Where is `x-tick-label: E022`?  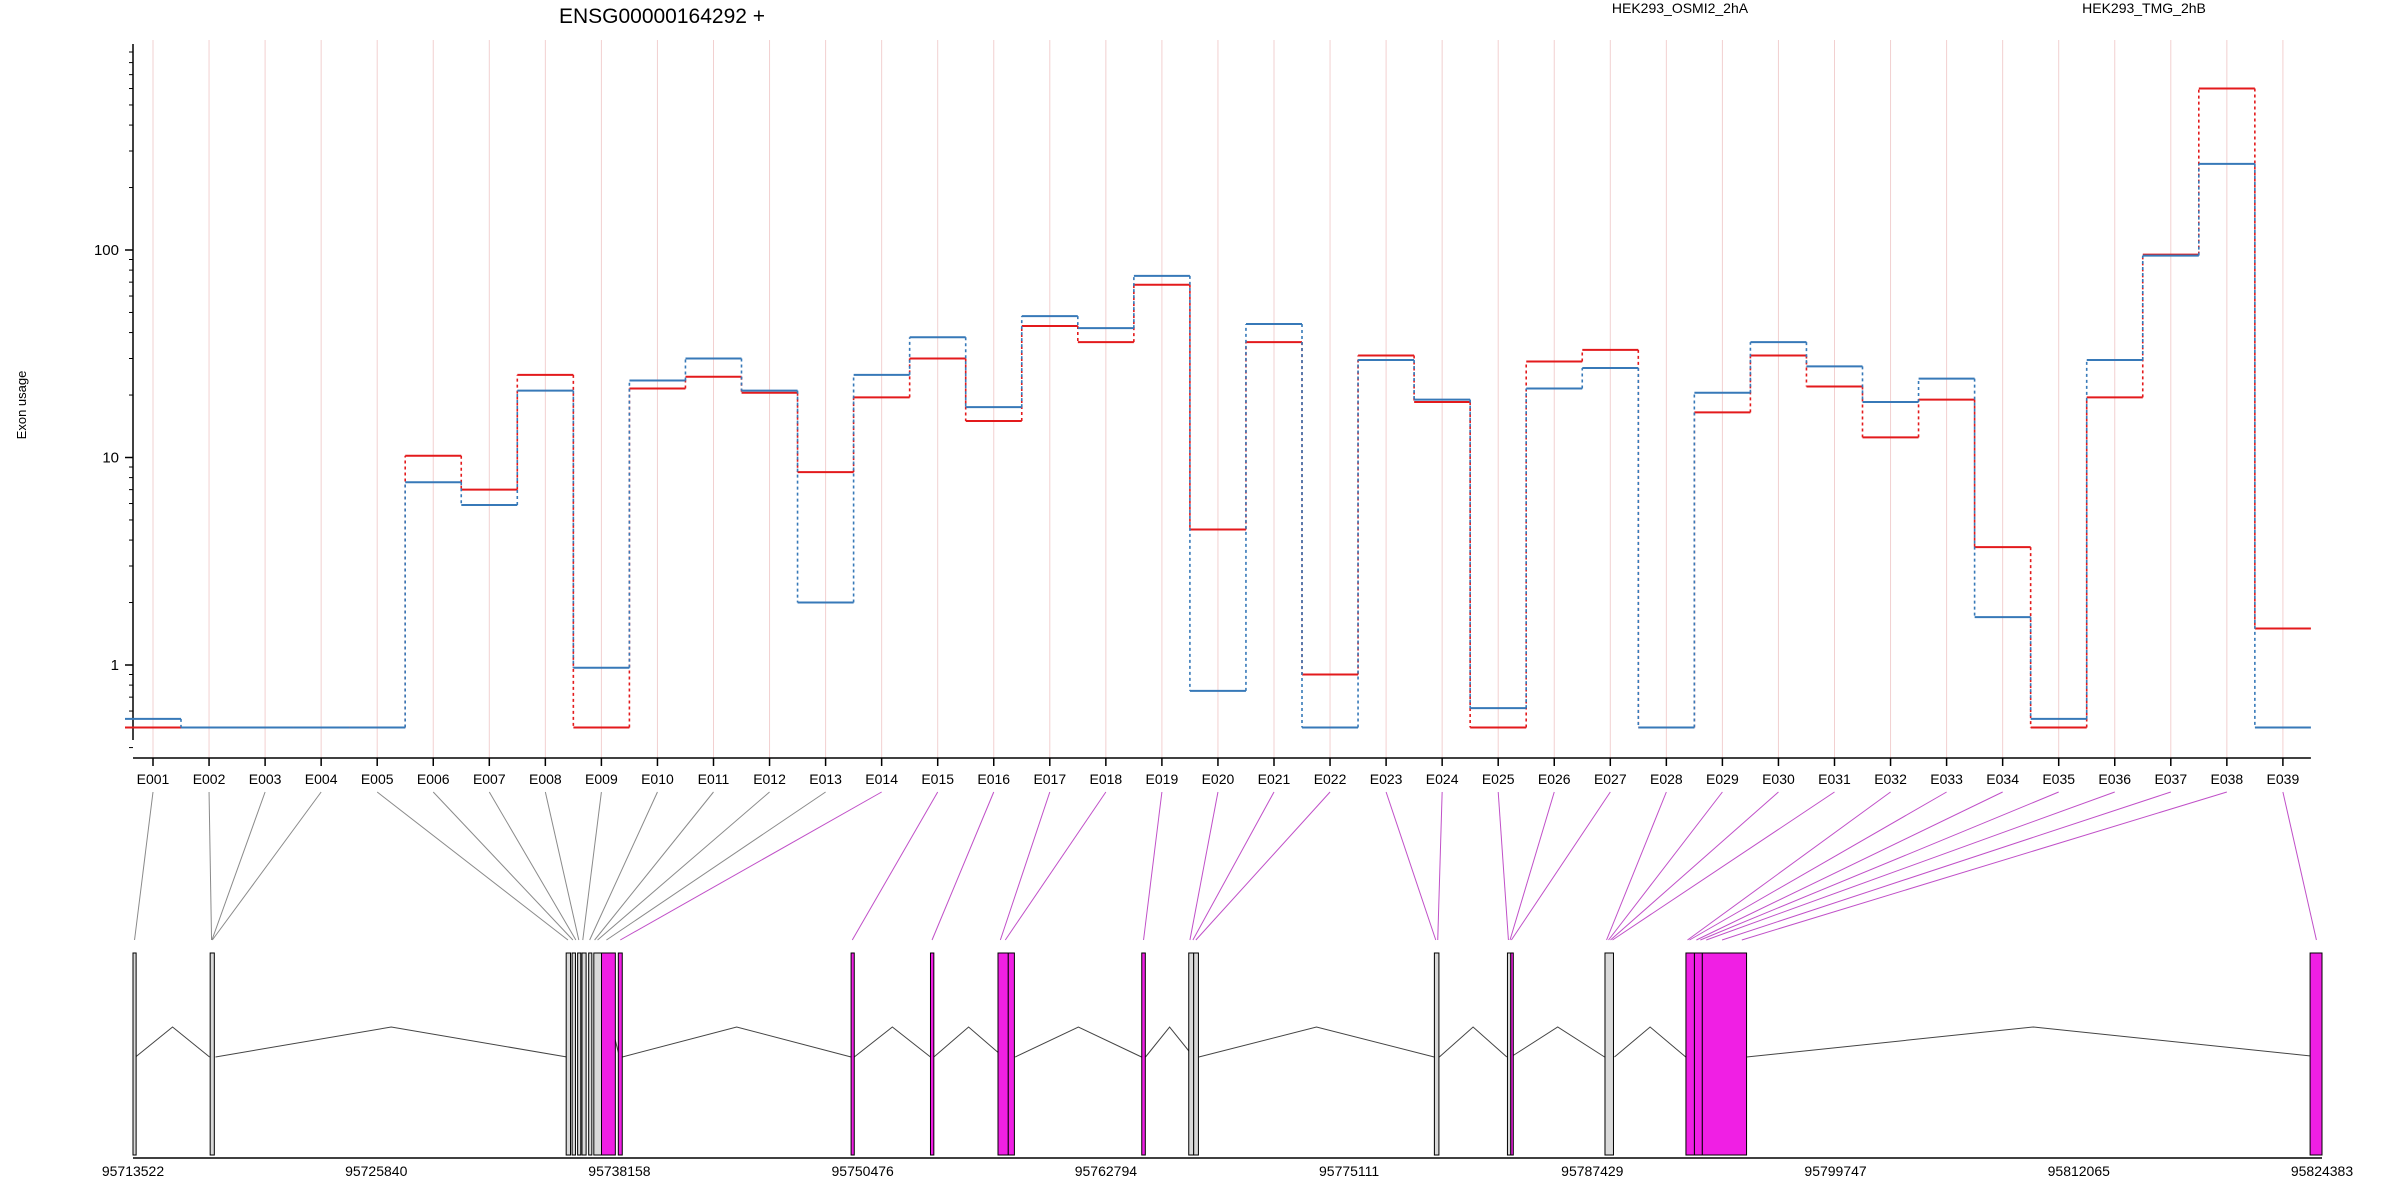
x-tick-label: E022 is located at coordinates (1330, 779).